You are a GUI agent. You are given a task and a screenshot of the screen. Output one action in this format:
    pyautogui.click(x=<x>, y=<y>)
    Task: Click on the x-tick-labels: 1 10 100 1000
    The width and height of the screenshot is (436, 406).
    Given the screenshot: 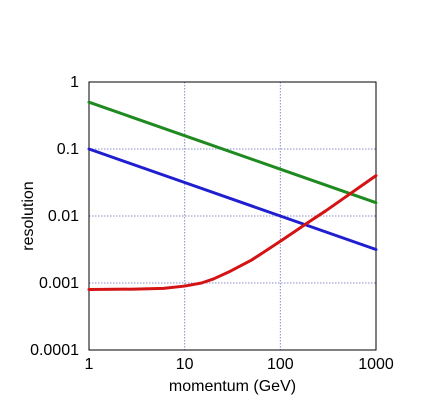 What is the action you would take?
    pyautogui.click(x=239, y=364)
    